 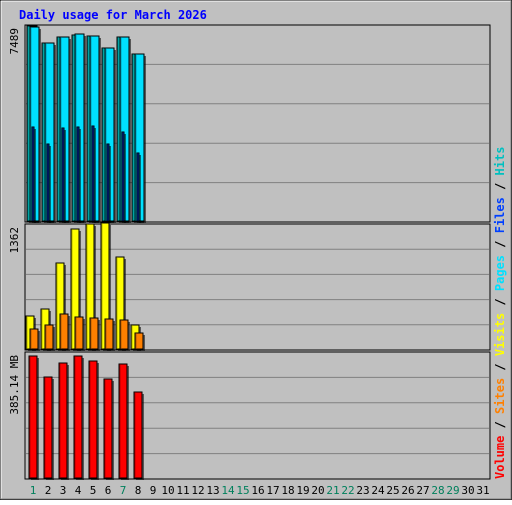 I want to click on x-tick-label: 16, so click(x=257, y=490).